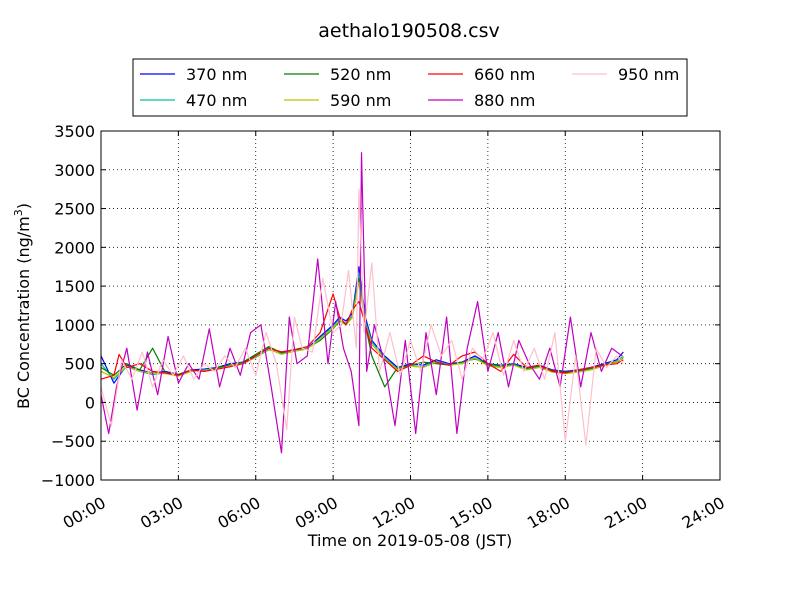 The height and width of the screenshot is (600, 800). I want to click on y-axis-title: BC Concentration (ng/m3), so click(22, 306).